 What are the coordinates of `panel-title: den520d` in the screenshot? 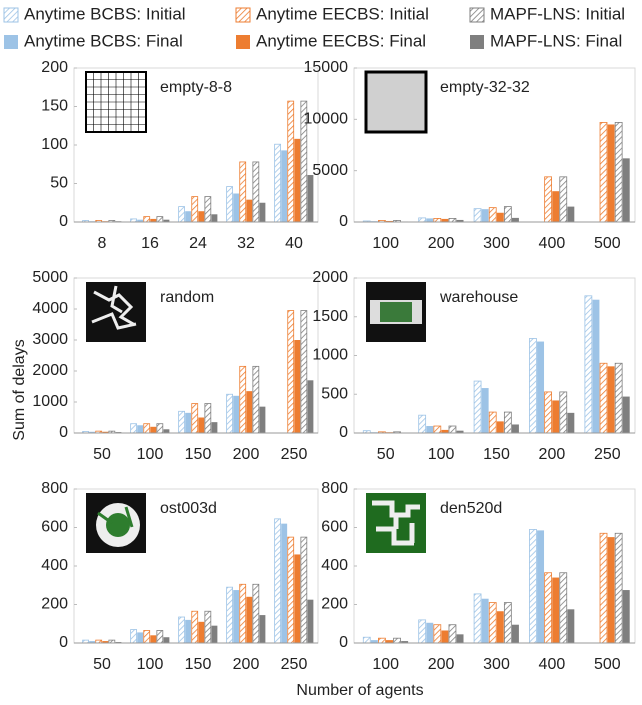 It's located at (471, 508).